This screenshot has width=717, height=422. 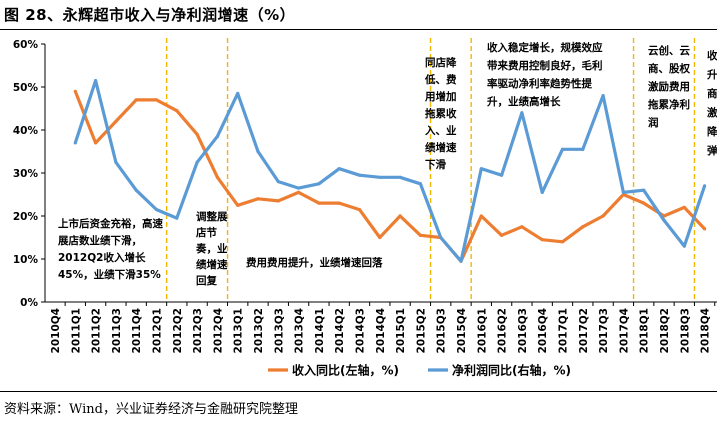 What do you see at coordinates (669, 50) in the screenshot?
I see `annotation-line: 云创、云` at bounding box center [669, 50].